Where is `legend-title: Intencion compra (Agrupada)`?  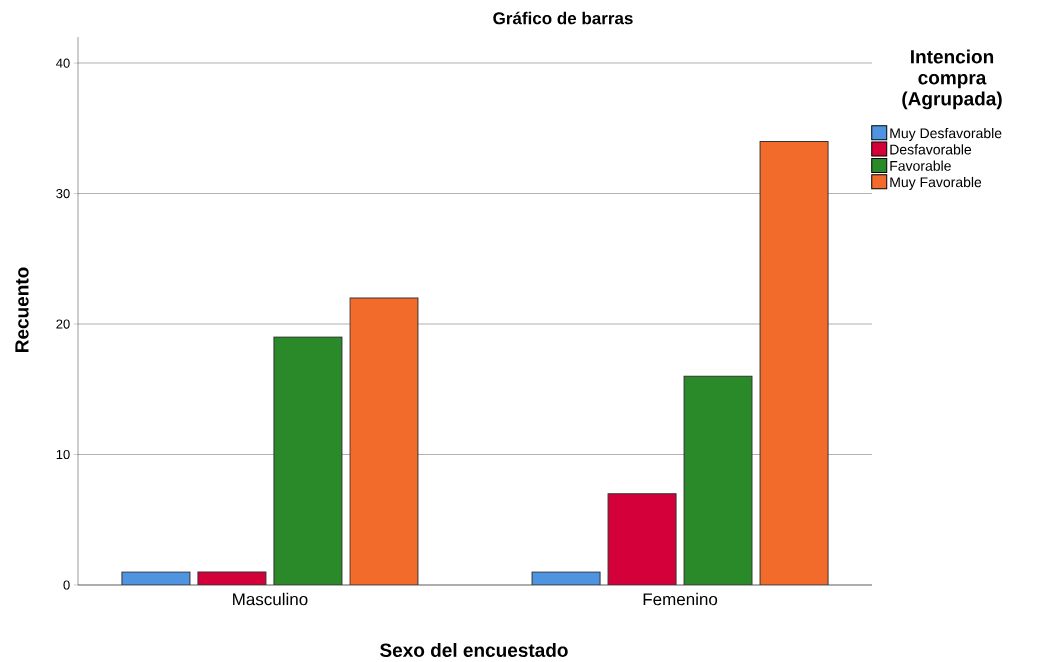
legend-title: Intencion compra (Agrupada) is located at coordinates (952, 79).